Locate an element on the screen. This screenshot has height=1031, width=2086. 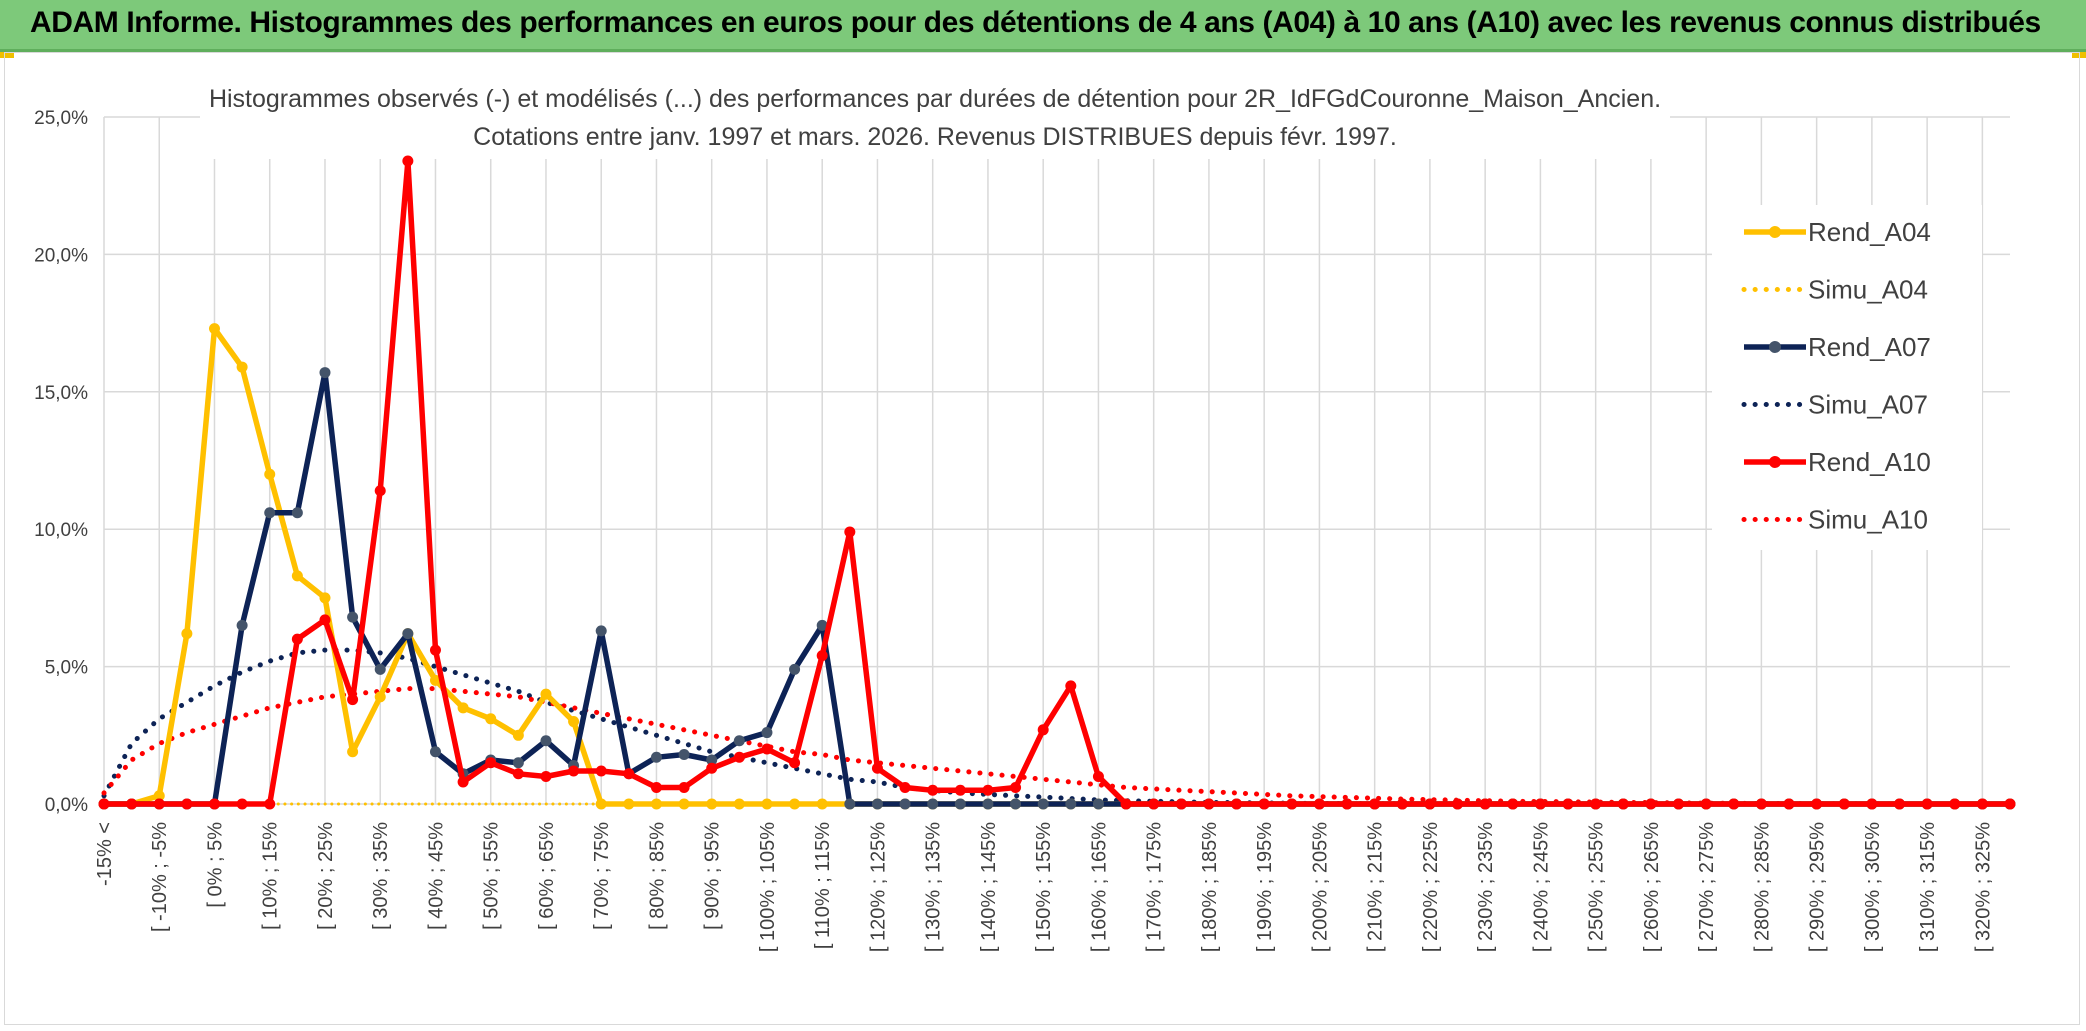
x-tick-label: [ 30% ; 35% is located at coordinates (381, 876).